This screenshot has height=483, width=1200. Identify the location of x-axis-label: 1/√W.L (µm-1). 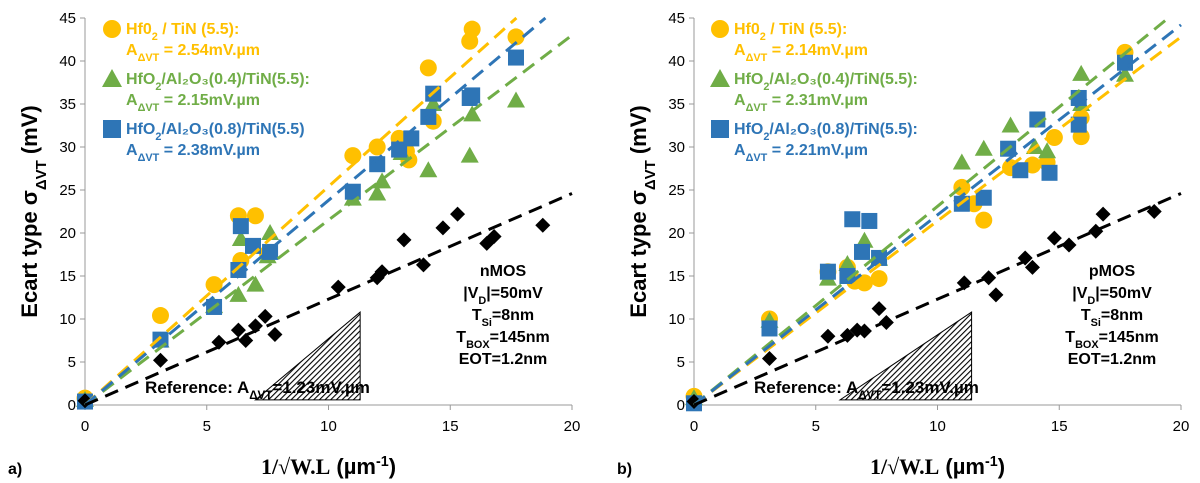
(937, 466).